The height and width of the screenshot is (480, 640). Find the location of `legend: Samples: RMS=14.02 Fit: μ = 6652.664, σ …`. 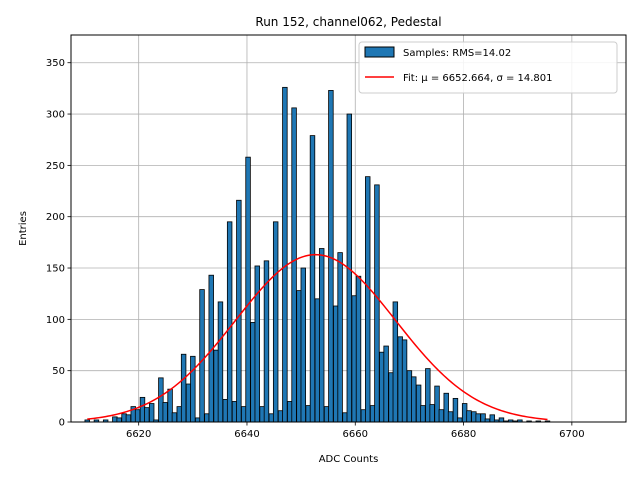

legend: Samples: RMS=14.02 Fit: μ = 6652.664, σ … is located at coordinates (488, 67).